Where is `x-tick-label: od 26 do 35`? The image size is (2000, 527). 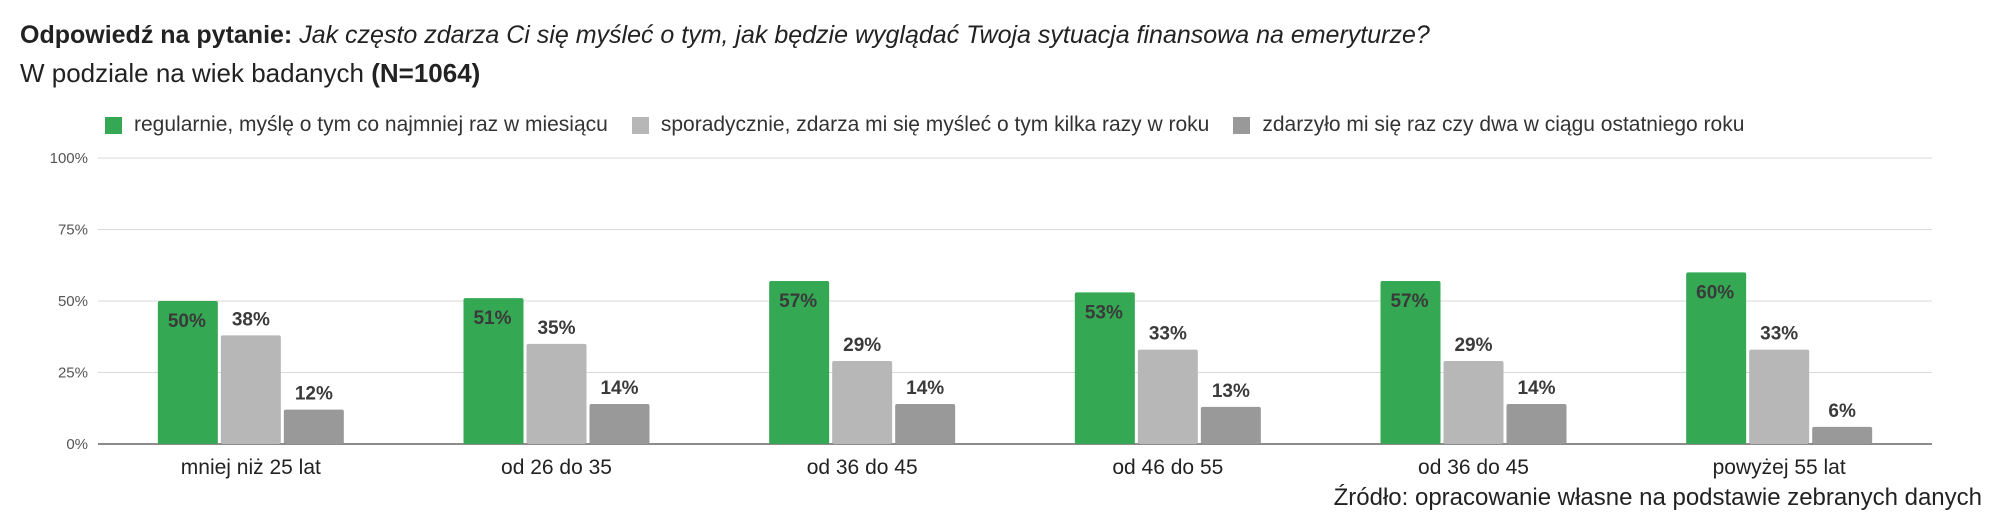 x-tick-label: od 26 do 35 is located at coordinates (556, 467).